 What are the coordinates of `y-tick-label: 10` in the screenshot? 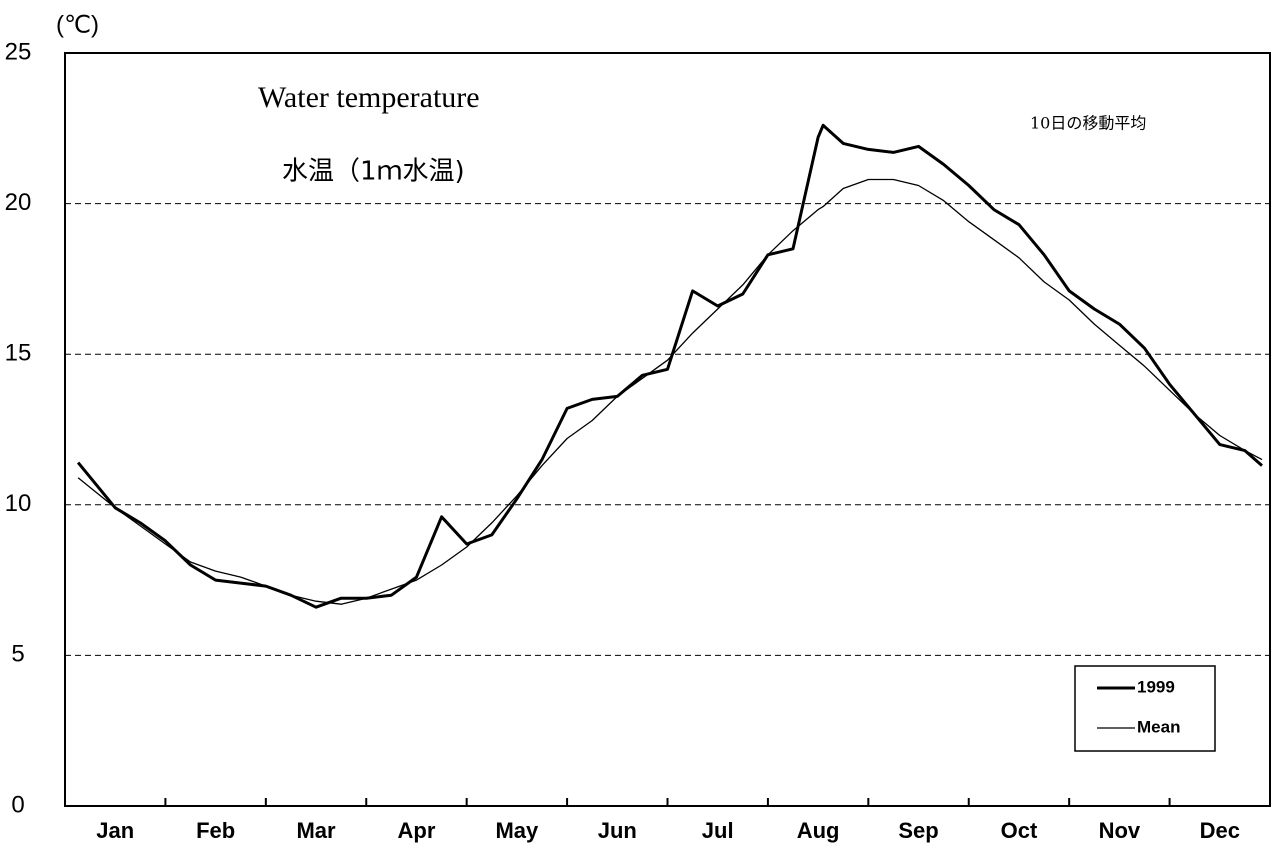 It's located at (18, 503).